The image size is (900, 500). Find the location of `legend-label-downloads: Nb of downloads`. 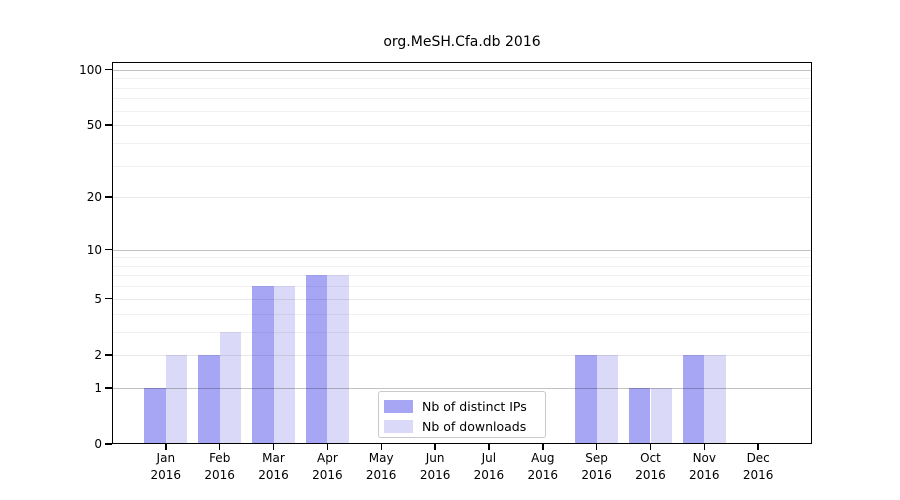

legend-label-downloads: Nb of downloads is located at coordinates (474, 426).